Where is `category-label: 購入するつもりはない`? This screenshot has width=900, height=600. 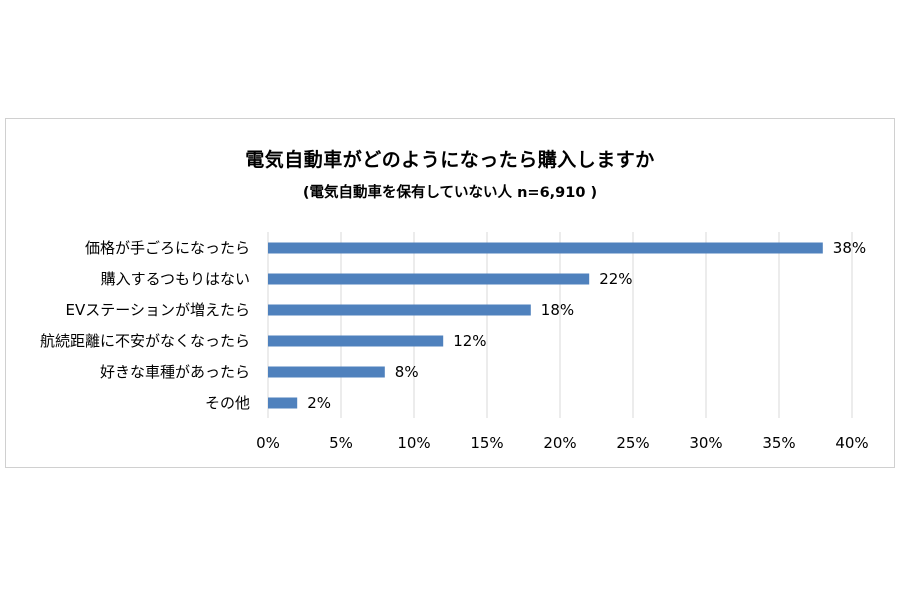
category-label: 購入するつもりはない is located at coordinates (175, 279).